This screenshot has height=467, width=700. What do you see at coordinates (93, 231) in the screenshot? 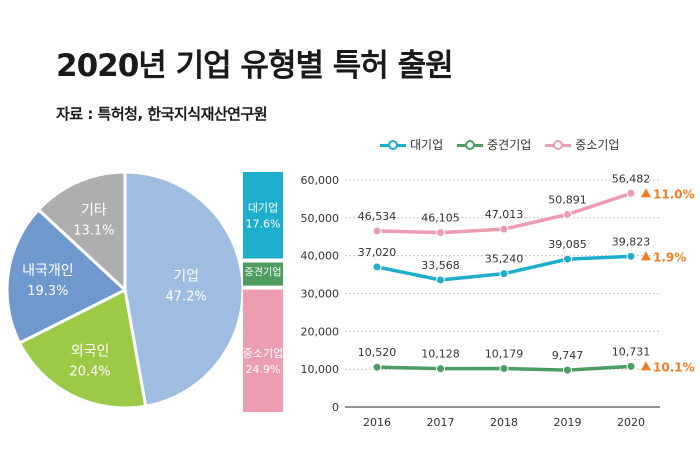
I see `pie-value-other: 13.1%` at bounding box center [93, 231].